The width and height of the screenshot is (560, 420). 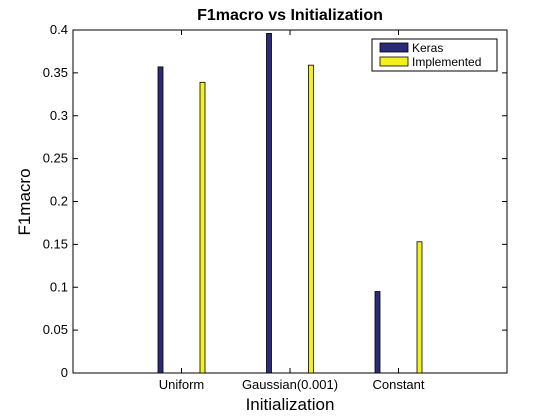 I want to click on x-axis-label: Initialization, so click(x=290, y=404).